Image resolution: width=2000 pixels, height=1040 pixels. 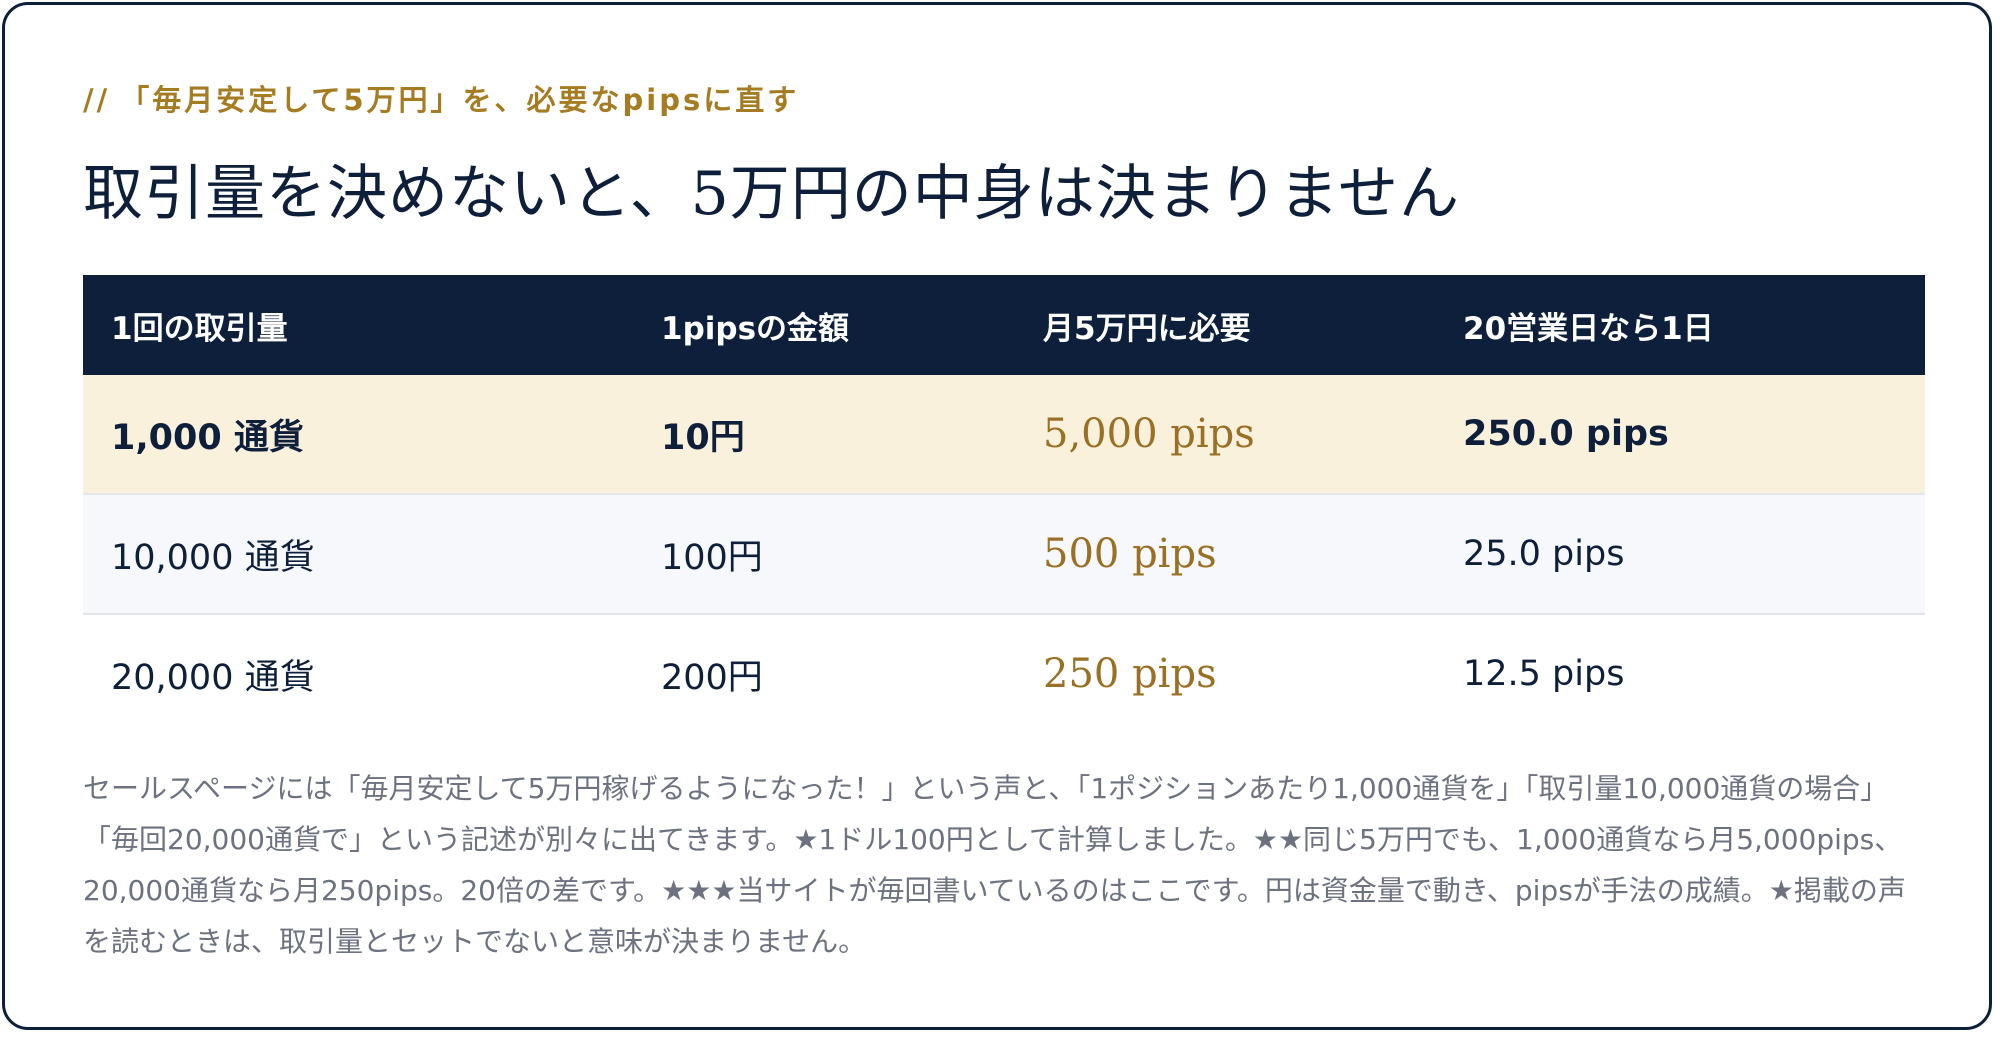 What do you see at coordinates (1225, 554) in the screenshot?
I see `cell-monthly-pips: 500 pips` at bounding box center [1225, 554].